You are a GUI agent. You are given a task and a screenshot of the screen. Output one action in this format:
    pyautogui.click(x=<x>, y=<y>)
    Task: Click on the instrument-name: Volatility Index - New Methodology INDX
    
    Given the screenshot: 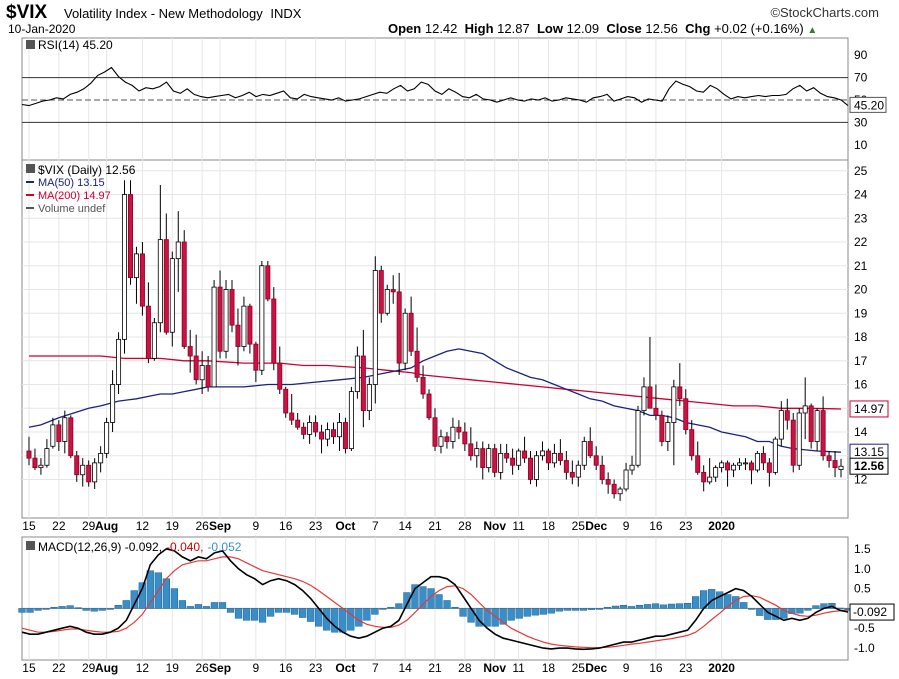 What is the action you would take?
    pyautogui.click(x=182, y=13)
    